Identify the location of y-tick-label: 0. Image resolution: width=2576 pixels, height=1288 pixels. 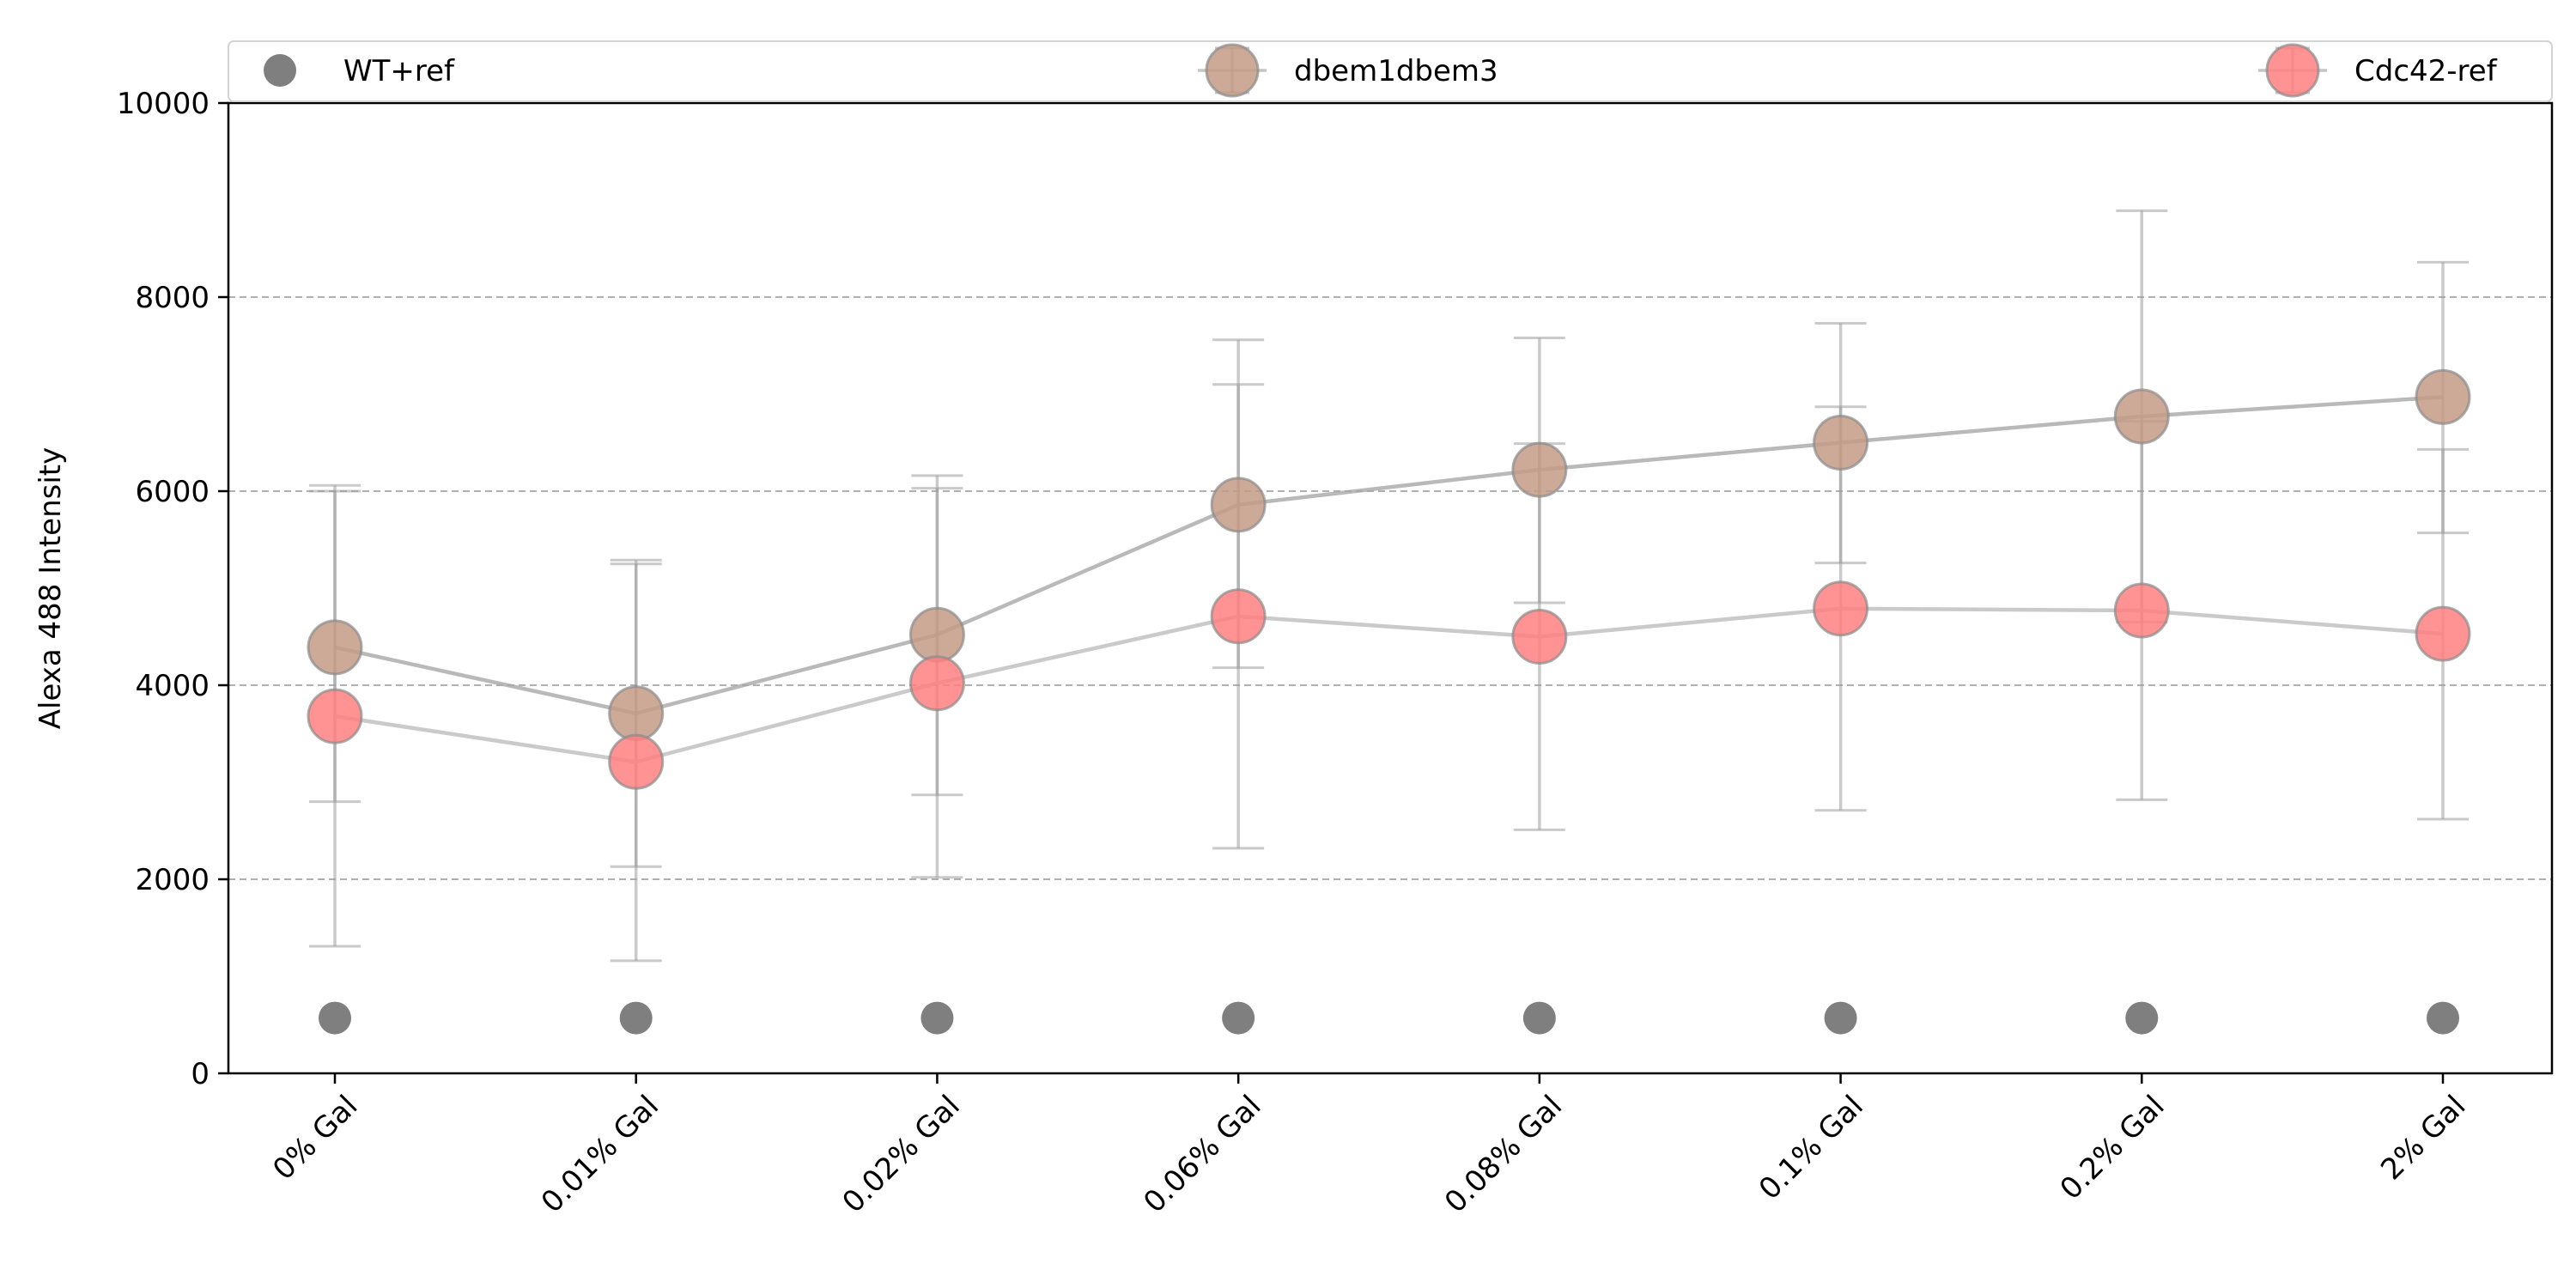
(201, 1074).